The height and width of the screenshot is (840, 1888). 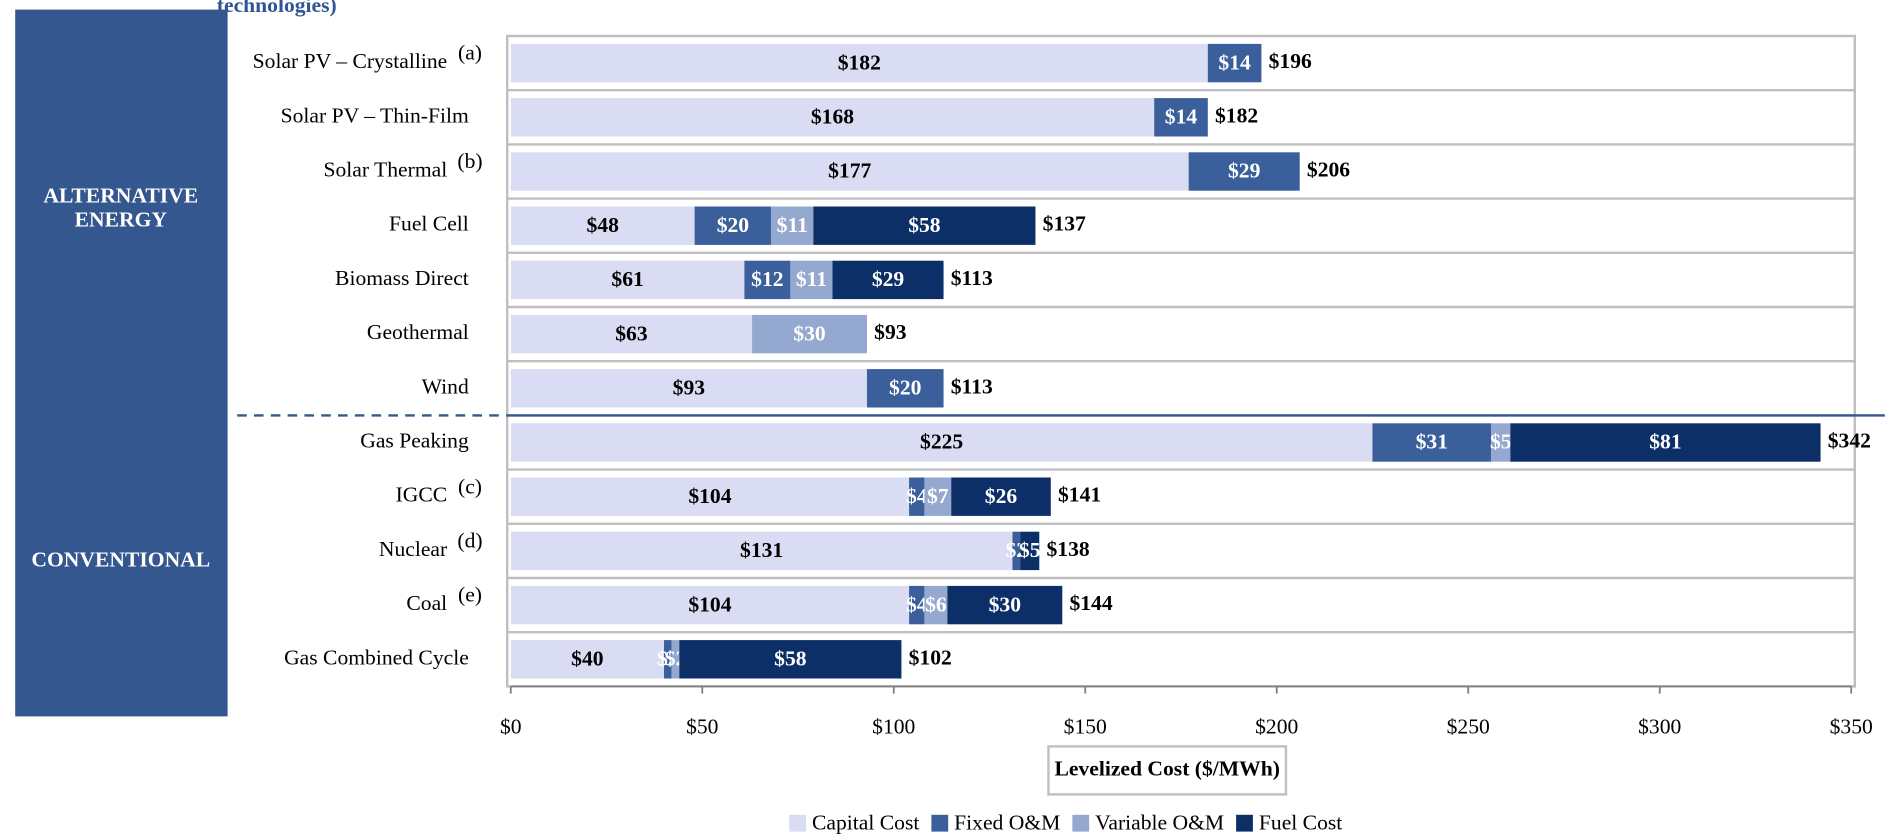 What do you see at coordinates (890, 332) in the screenshot?
I see `total-label: $93` at bounding box center [890, 332].